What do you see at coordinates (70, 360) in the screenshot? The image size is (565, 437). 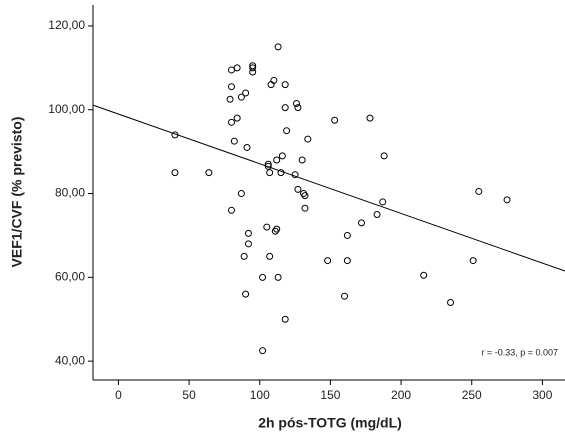 I see `y-tick-label: 40,00` at bounding box center [70, 360].